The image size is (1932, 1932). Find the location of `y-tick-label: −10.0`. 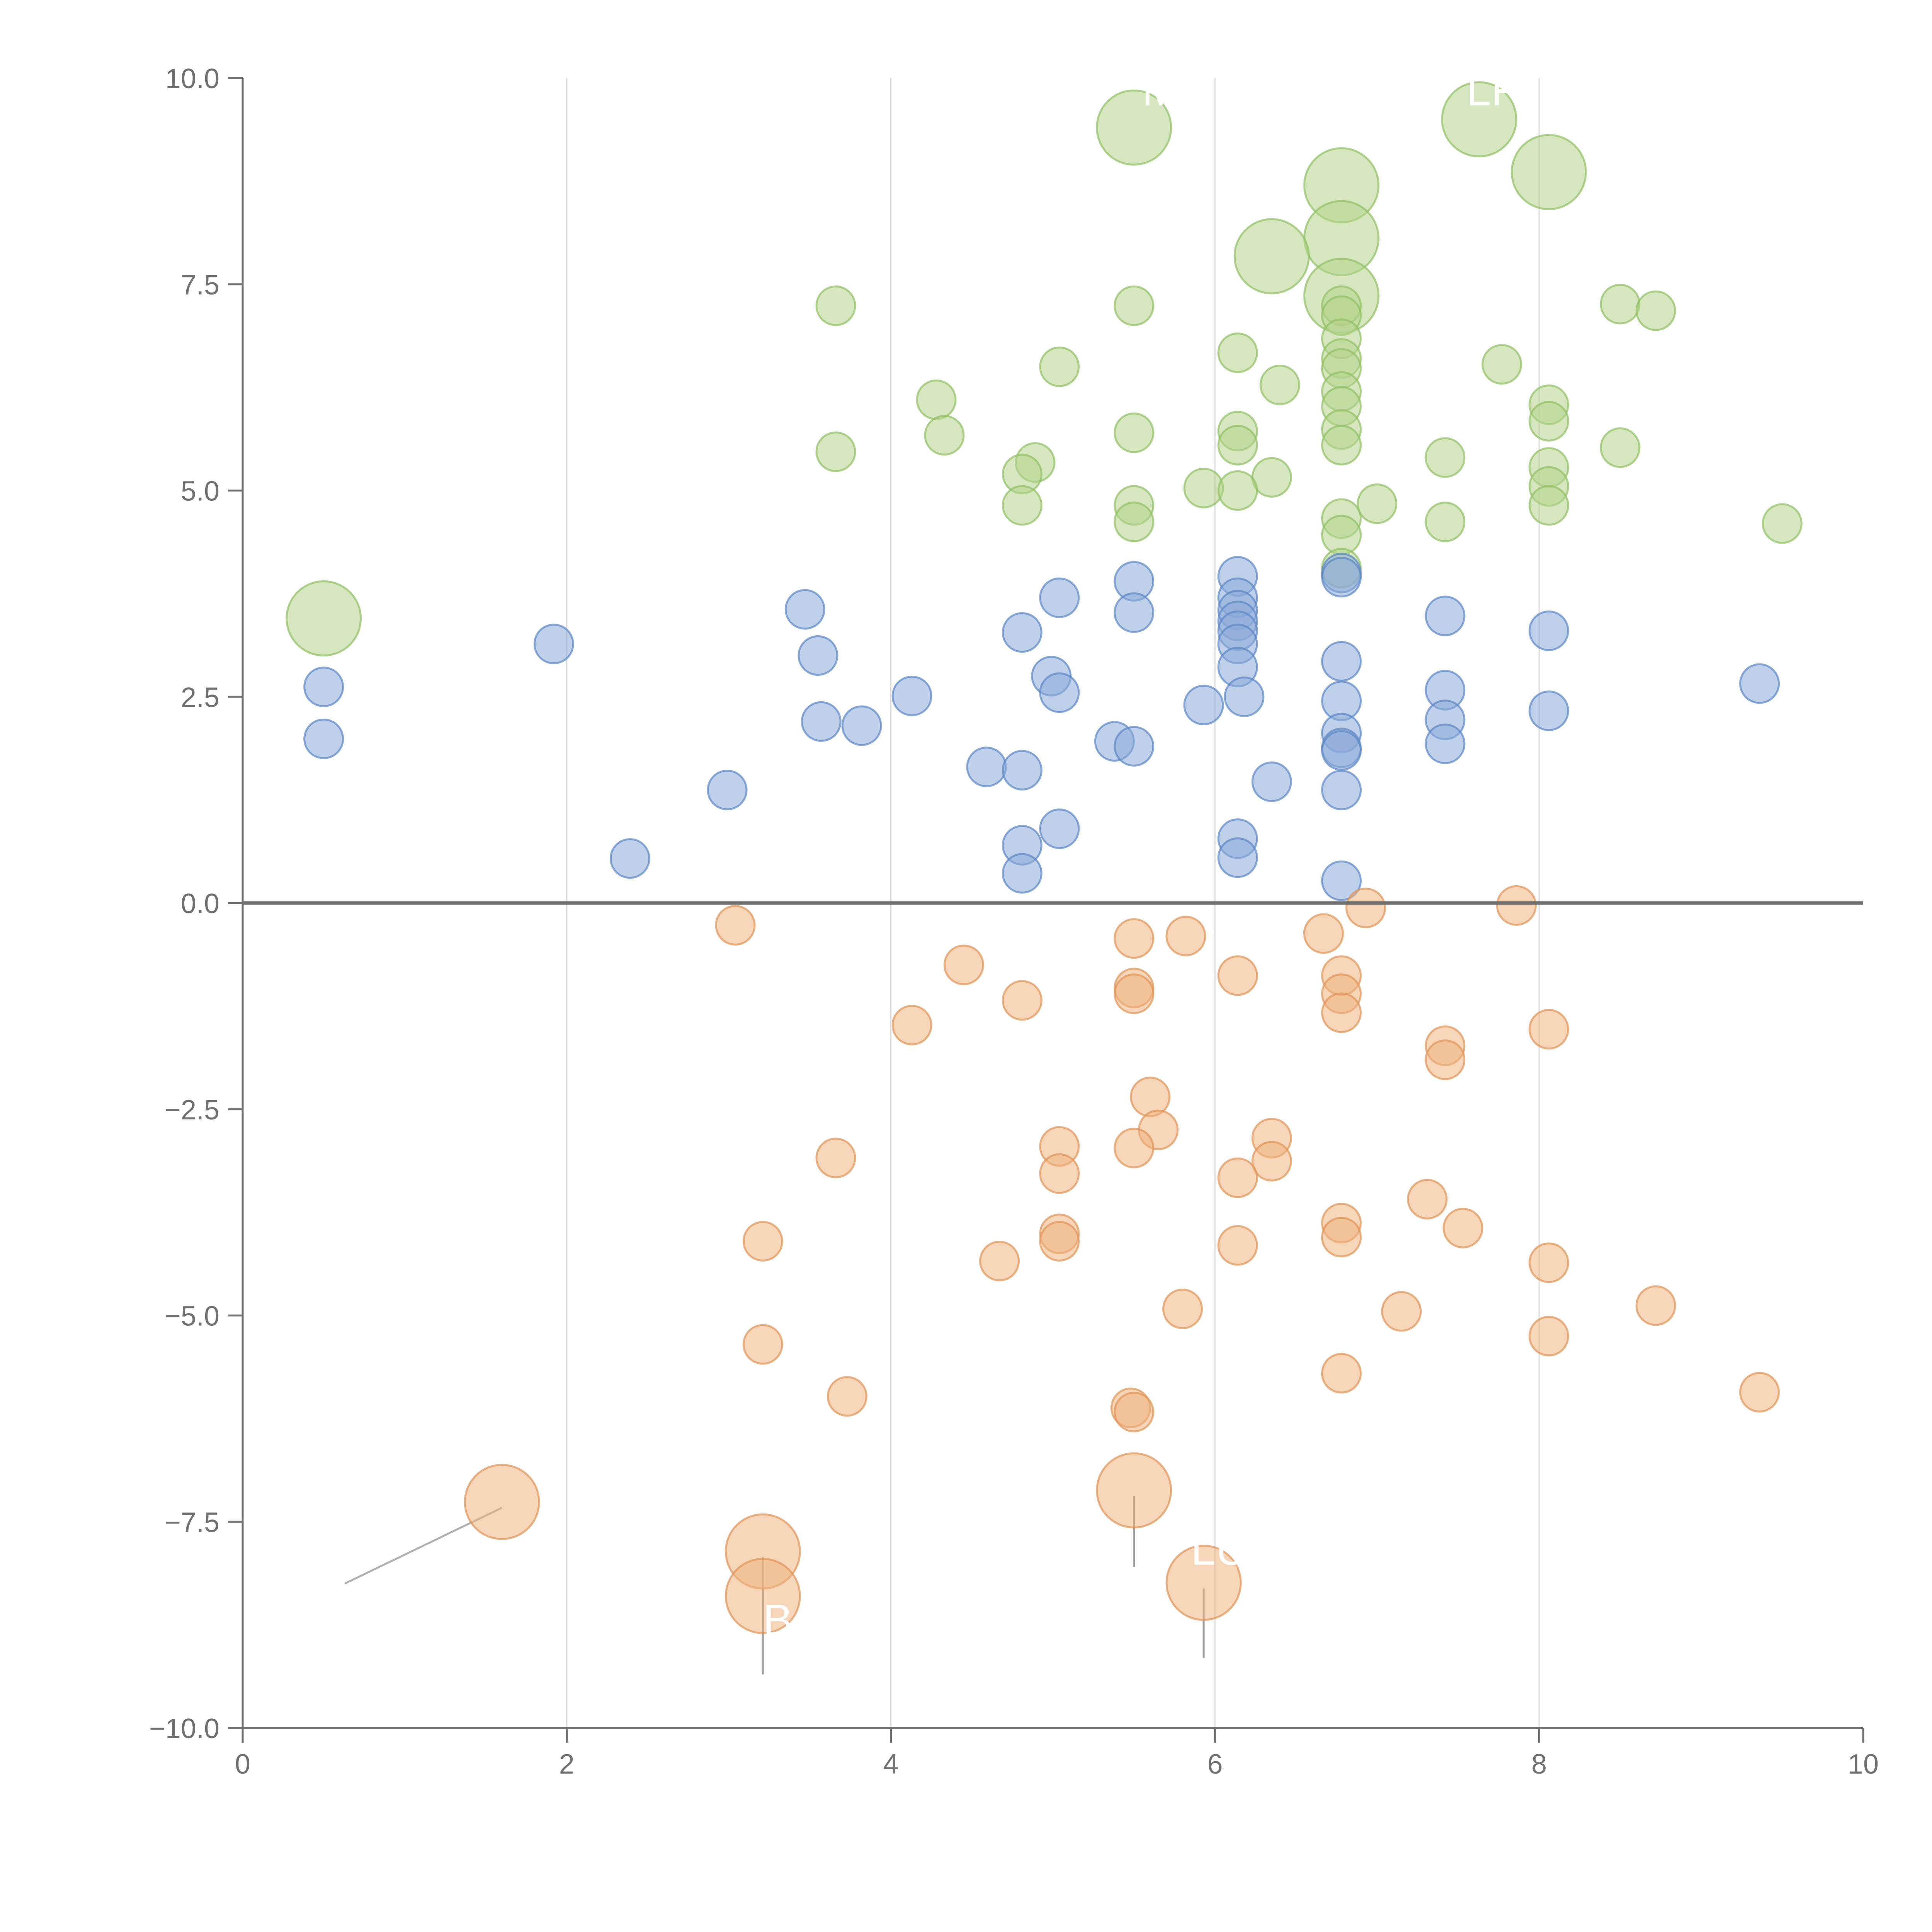

y-tick-label: −10.0 is located at coordinates (184, 1728).